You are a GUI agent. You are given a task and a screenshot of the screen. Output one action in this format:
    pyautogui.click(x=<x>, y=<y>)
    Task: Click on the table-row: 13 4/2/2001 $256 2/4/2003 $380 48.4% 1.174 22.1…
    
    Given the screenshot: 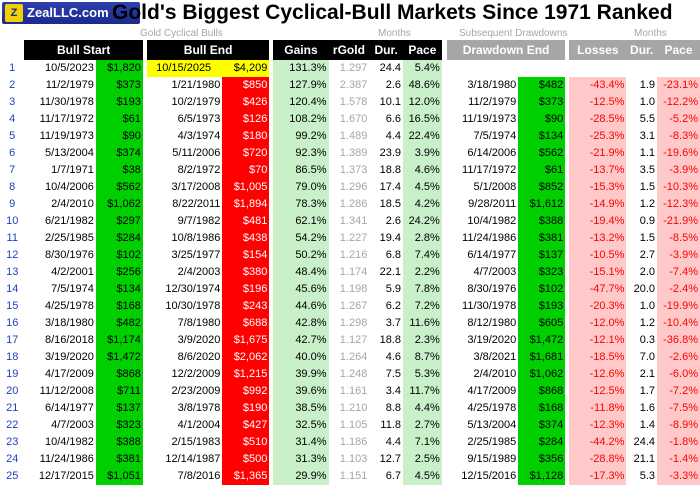 What is the action you would take?
    pyautogui.click(x=350, y=272)
    